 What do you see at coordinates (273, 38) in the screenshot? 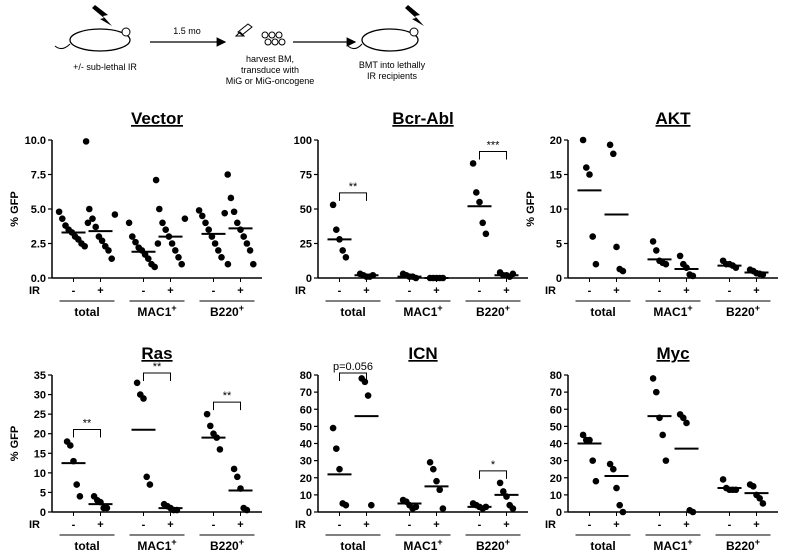
I see `cells` at bounding box center [273, 38].